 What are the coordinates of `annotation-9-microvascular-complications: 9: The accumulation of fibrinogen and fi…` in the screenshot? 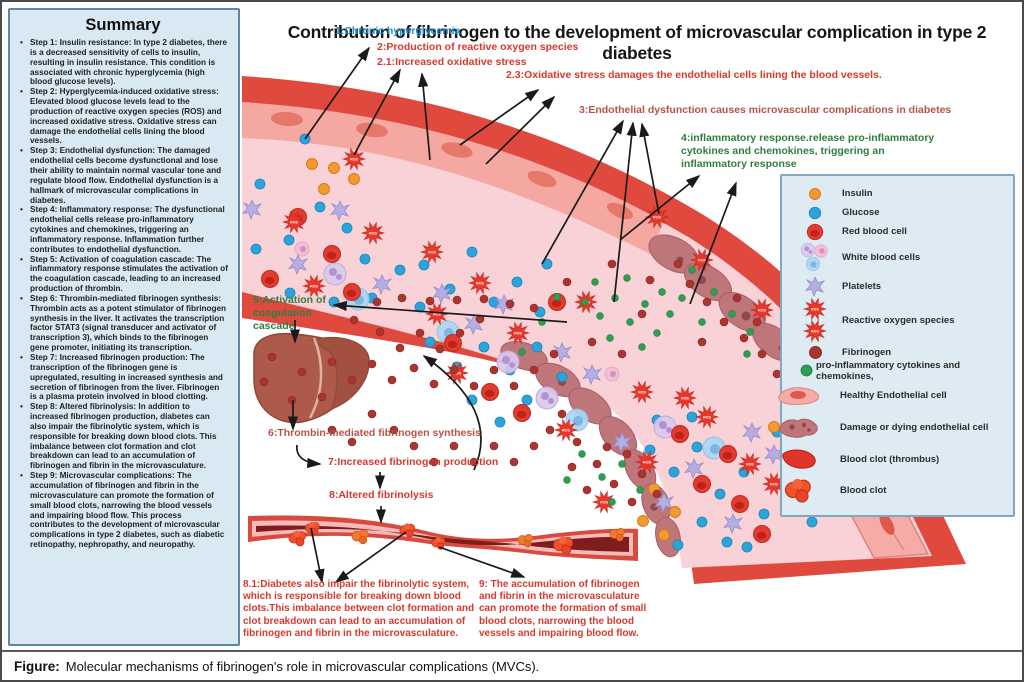 It's located at (563, 609).